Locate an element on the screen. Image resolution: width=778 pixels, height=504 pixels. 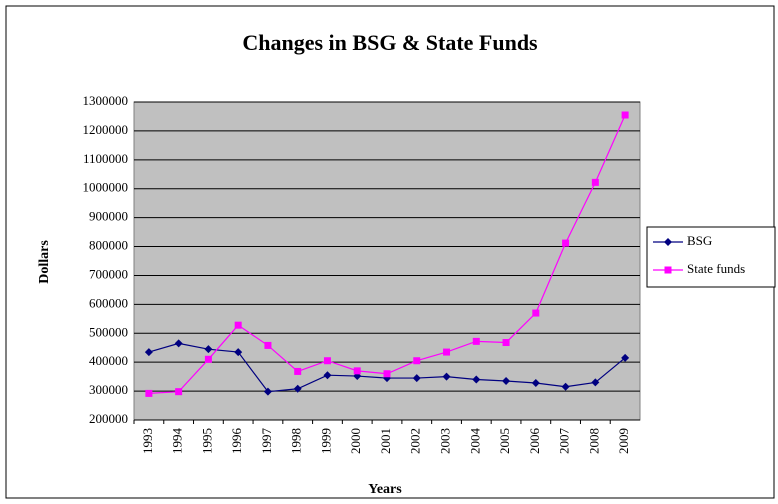
x-tick-label: 2001 is located at coordinates (385, 441).